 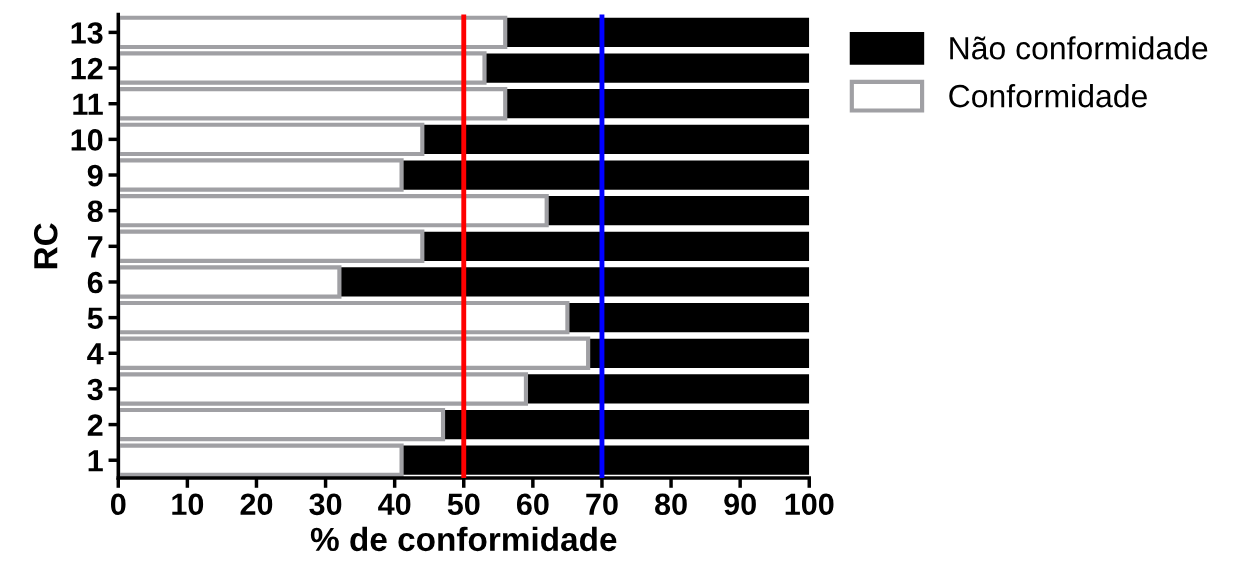 What do you see at coordinates (602, 504) in the screenshot?
I see `x-tick-label: 70` at bounding box center [602, 504].